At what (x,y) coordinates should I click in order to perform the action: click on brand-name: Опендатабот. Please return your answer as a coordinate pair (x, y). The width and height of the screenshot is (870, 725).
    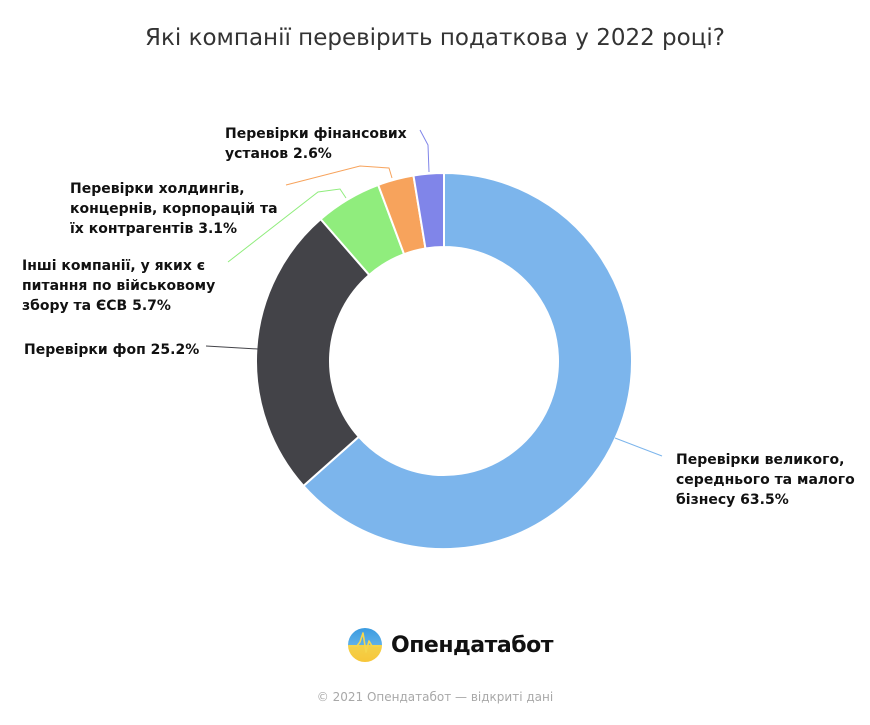
    Looking at the image, I should click on (472, 645).